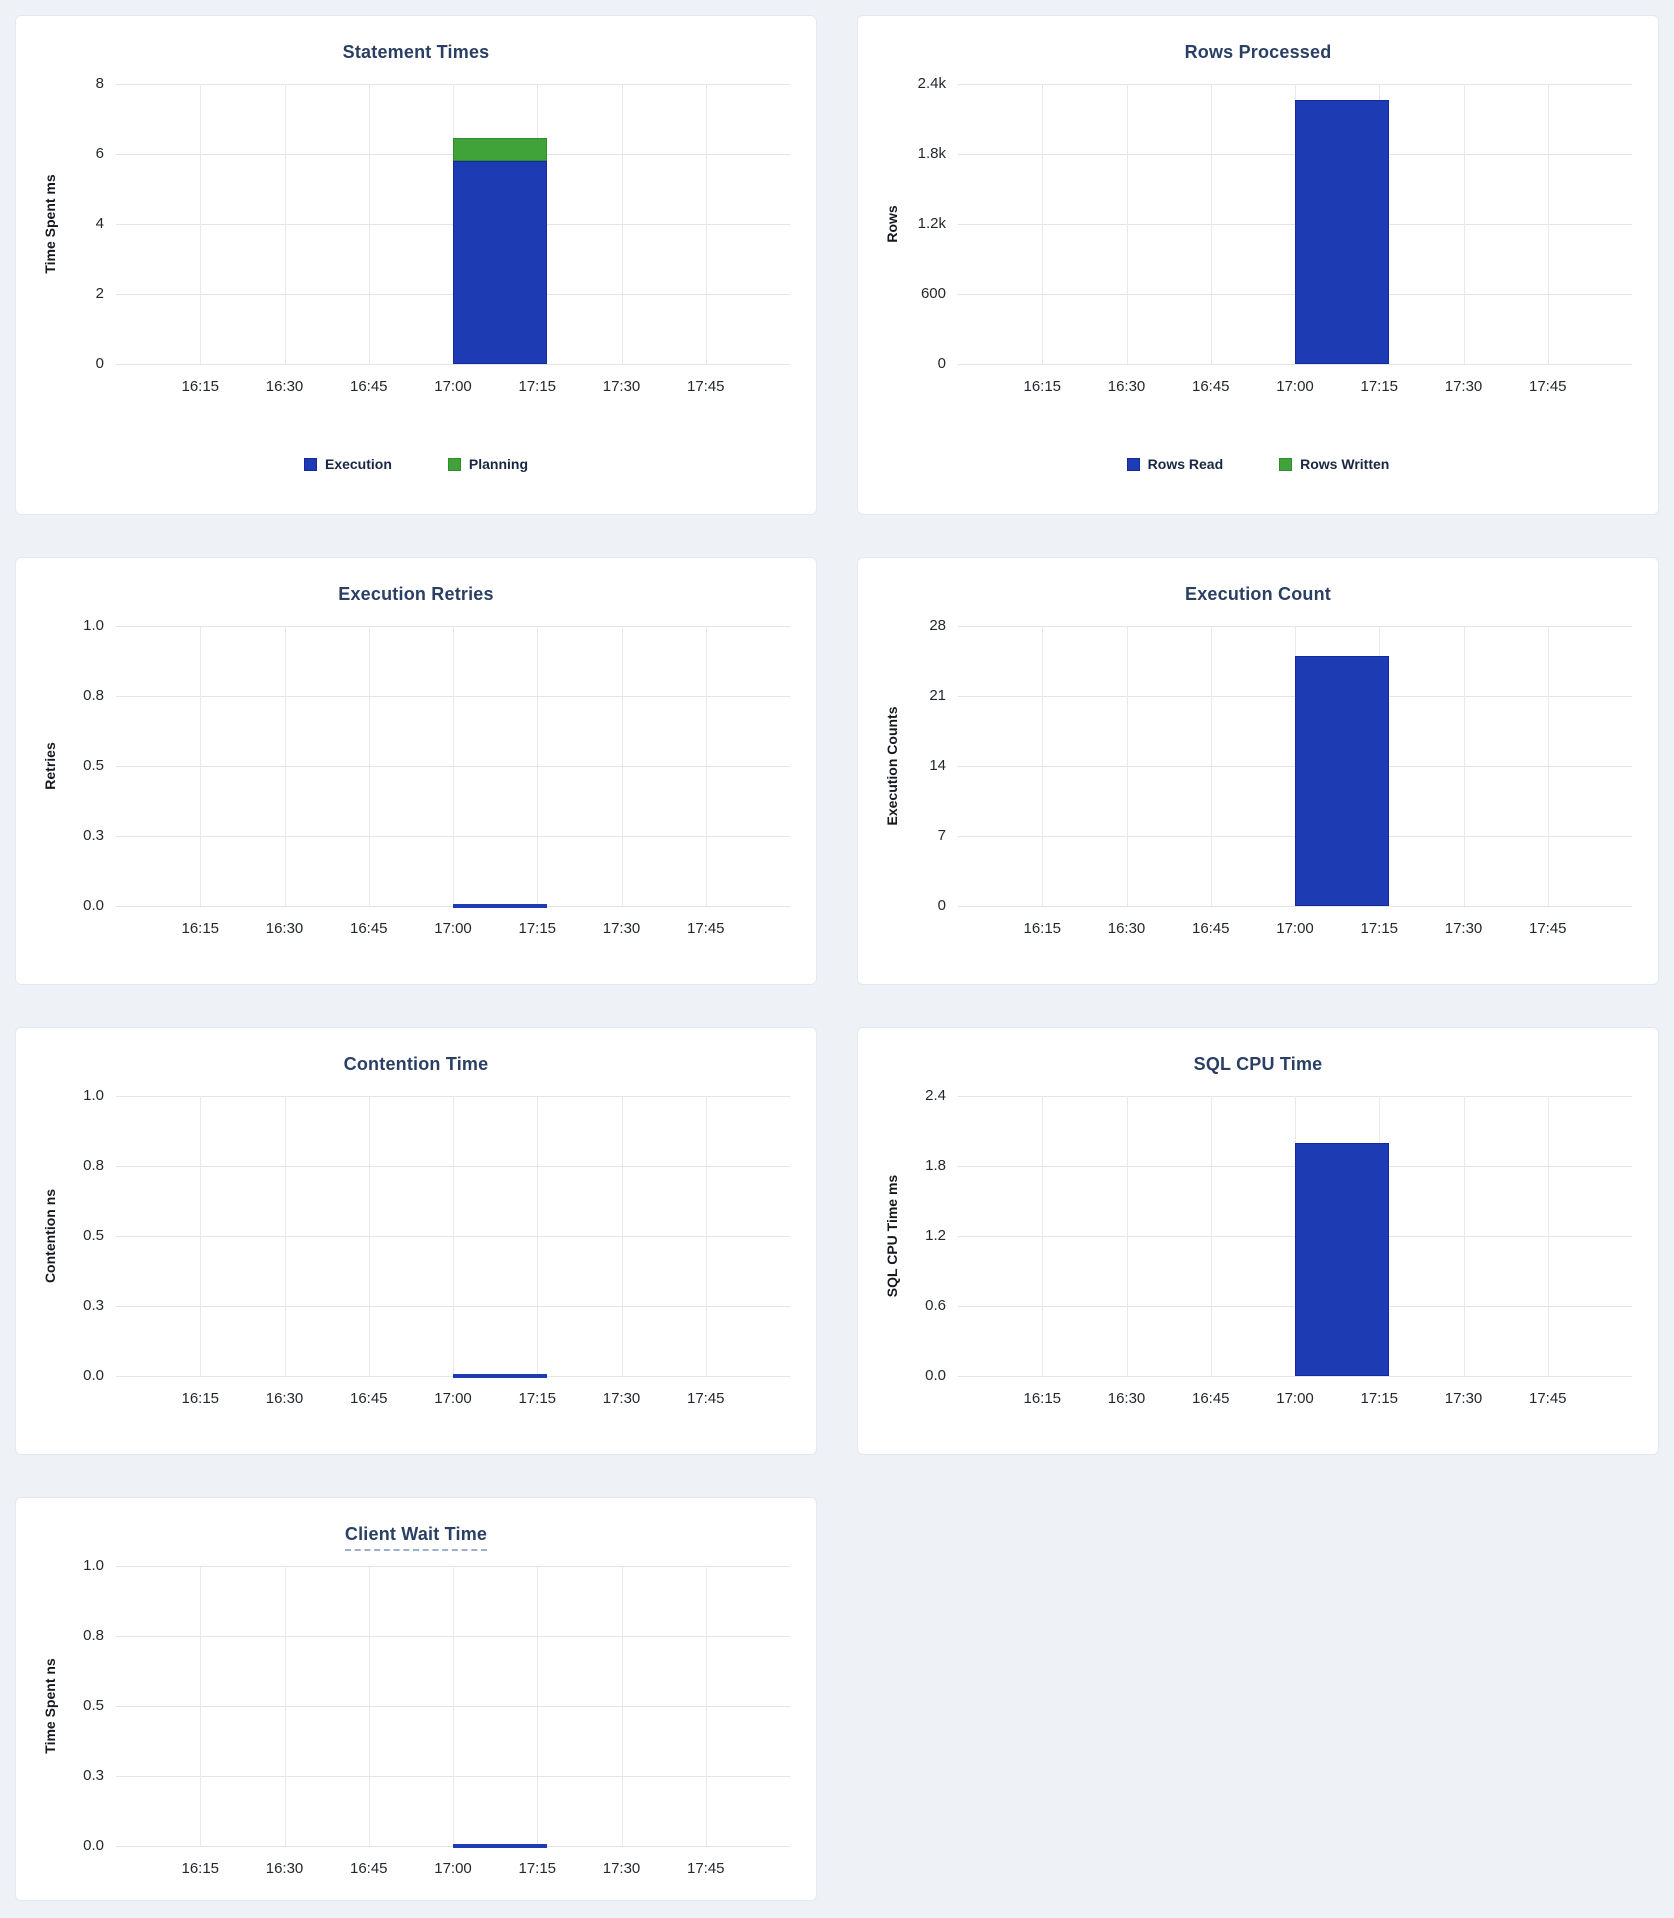  What do you see at coordinates (933, 293) in the screenshot?
I see `y-tick-label: 600` at bounding box center [933, 293].